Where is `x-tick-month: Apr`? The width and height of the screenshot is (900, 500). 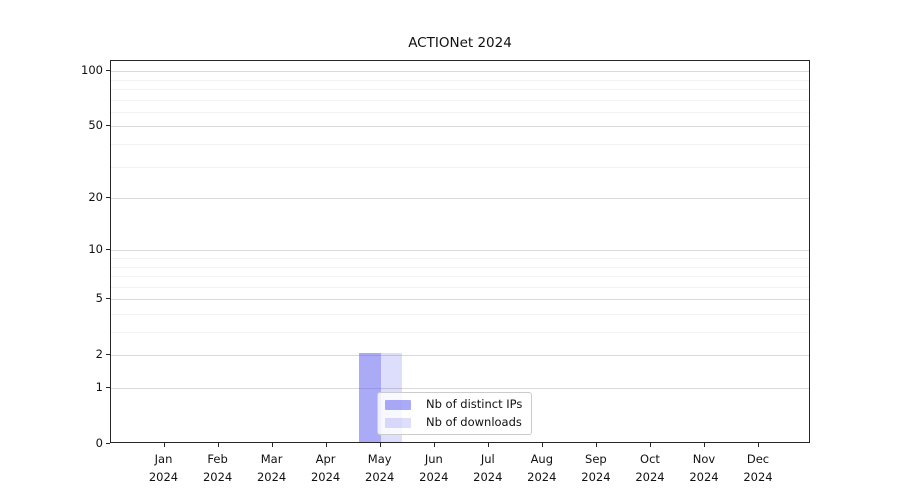
x-tick-month: Apr is located at coordinates (325, 459).